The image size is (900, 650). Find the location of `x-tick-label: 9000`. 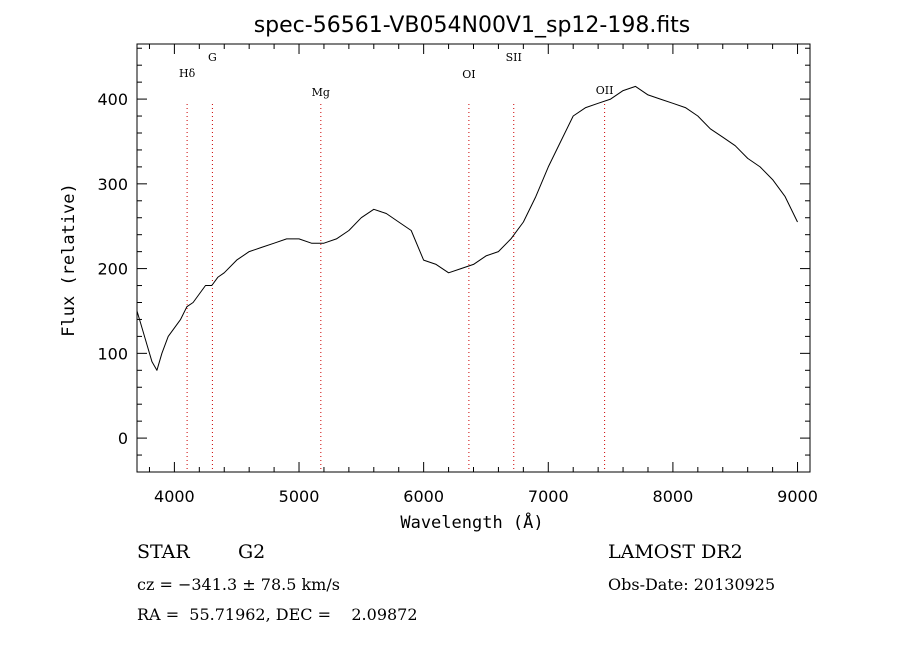

x-tick-label: 9000 is located at coordinates (797, 496).